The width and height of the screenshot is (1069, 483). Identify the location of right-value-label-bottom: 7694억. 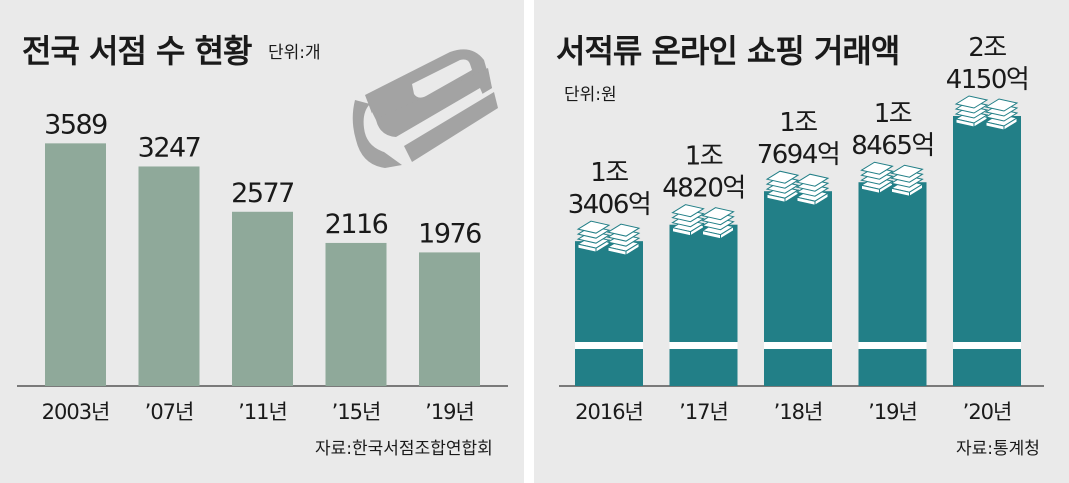
(798, 155).